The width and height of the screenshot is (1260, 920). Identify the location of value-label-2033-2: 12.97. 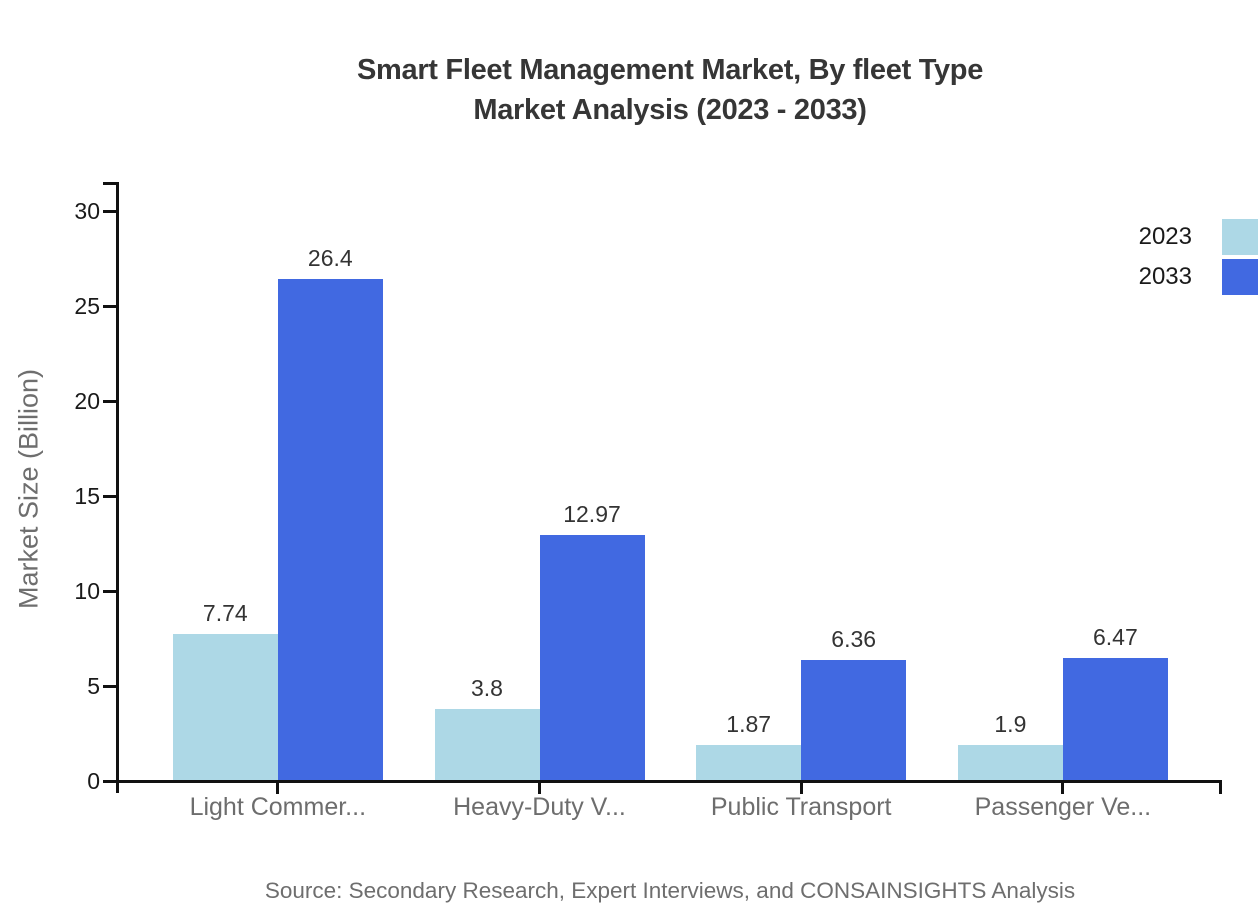
(592, 513).